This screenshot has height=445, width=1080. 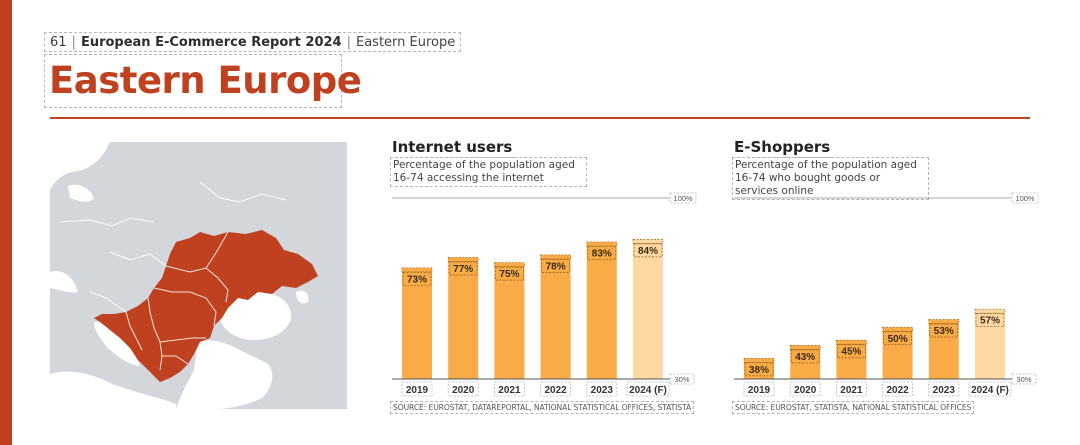 What do you see at coordinates (58, 42) in the screenshot?
I see `page-number: 61` at bounding box center [58, 42].